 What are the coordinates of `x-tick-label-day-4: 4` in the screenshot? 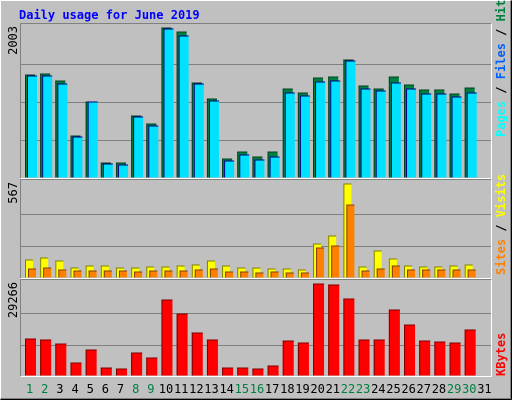 It's located at (74, 389).